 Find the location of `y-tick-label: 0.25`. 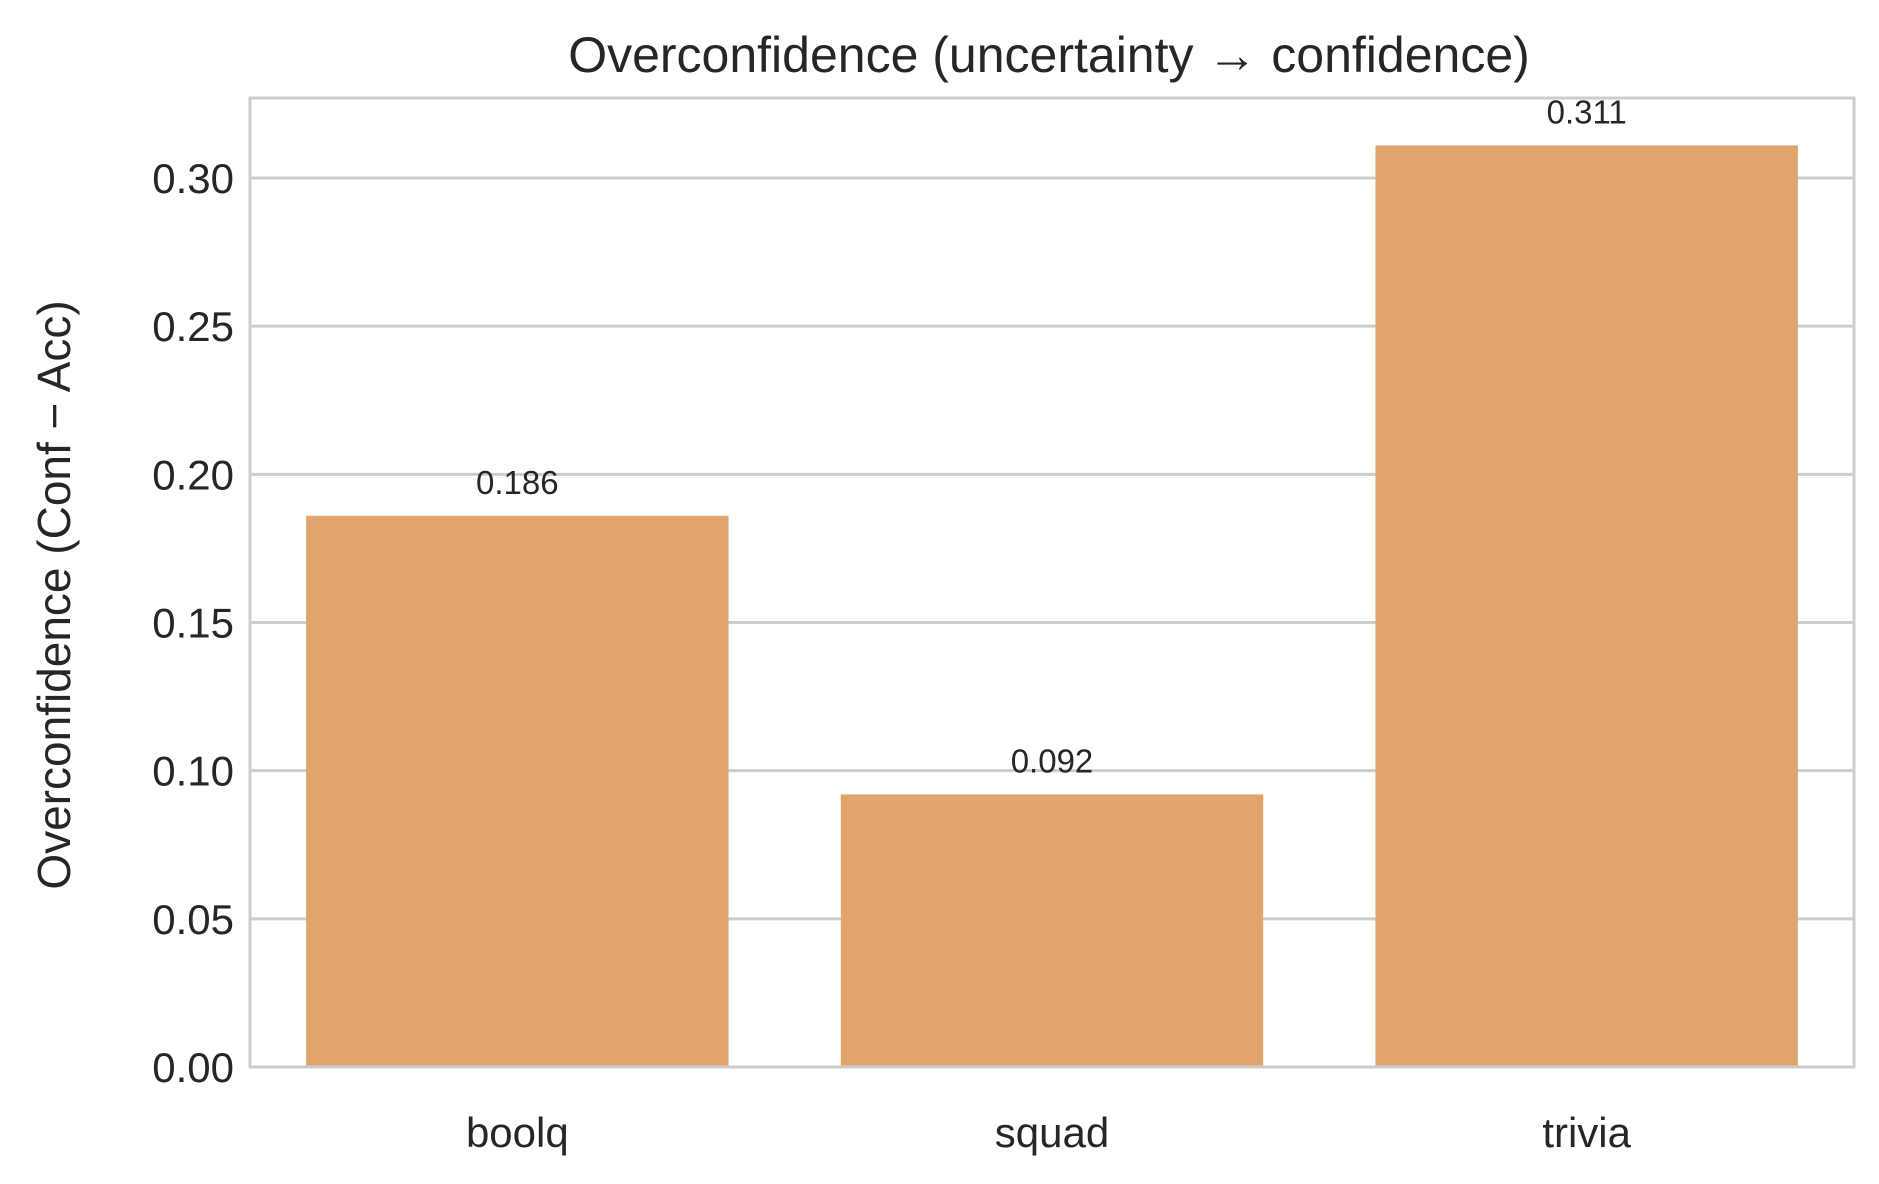

y-tick-label: 0.25 is located at coordinates (193, 326).